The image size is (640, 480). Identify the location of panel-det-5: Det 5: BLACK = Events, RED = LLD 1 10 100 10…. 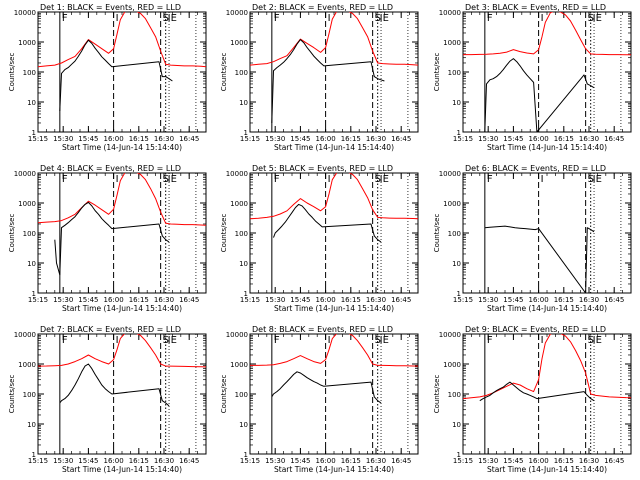
(319, 238).